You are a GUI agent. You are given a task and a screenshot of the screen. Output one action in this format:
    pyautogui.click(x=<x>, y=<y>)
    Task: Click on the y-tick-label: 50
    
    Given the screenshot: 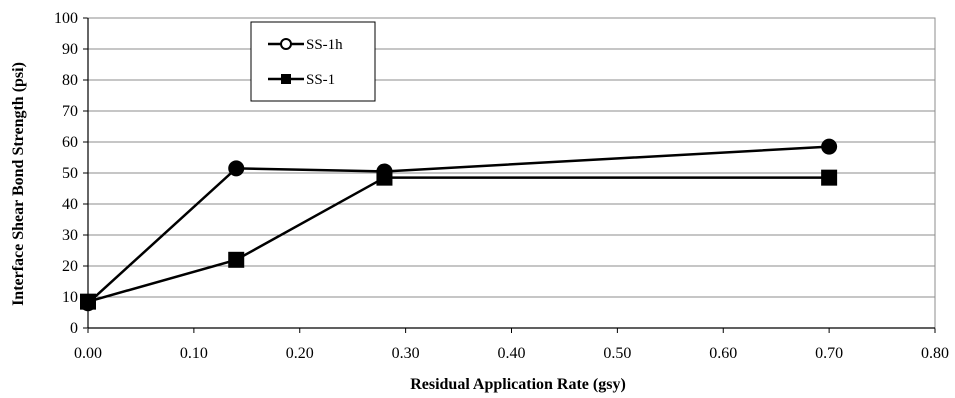 What is the action you would take?
    pyautogui.click(x=70, y=173)
    